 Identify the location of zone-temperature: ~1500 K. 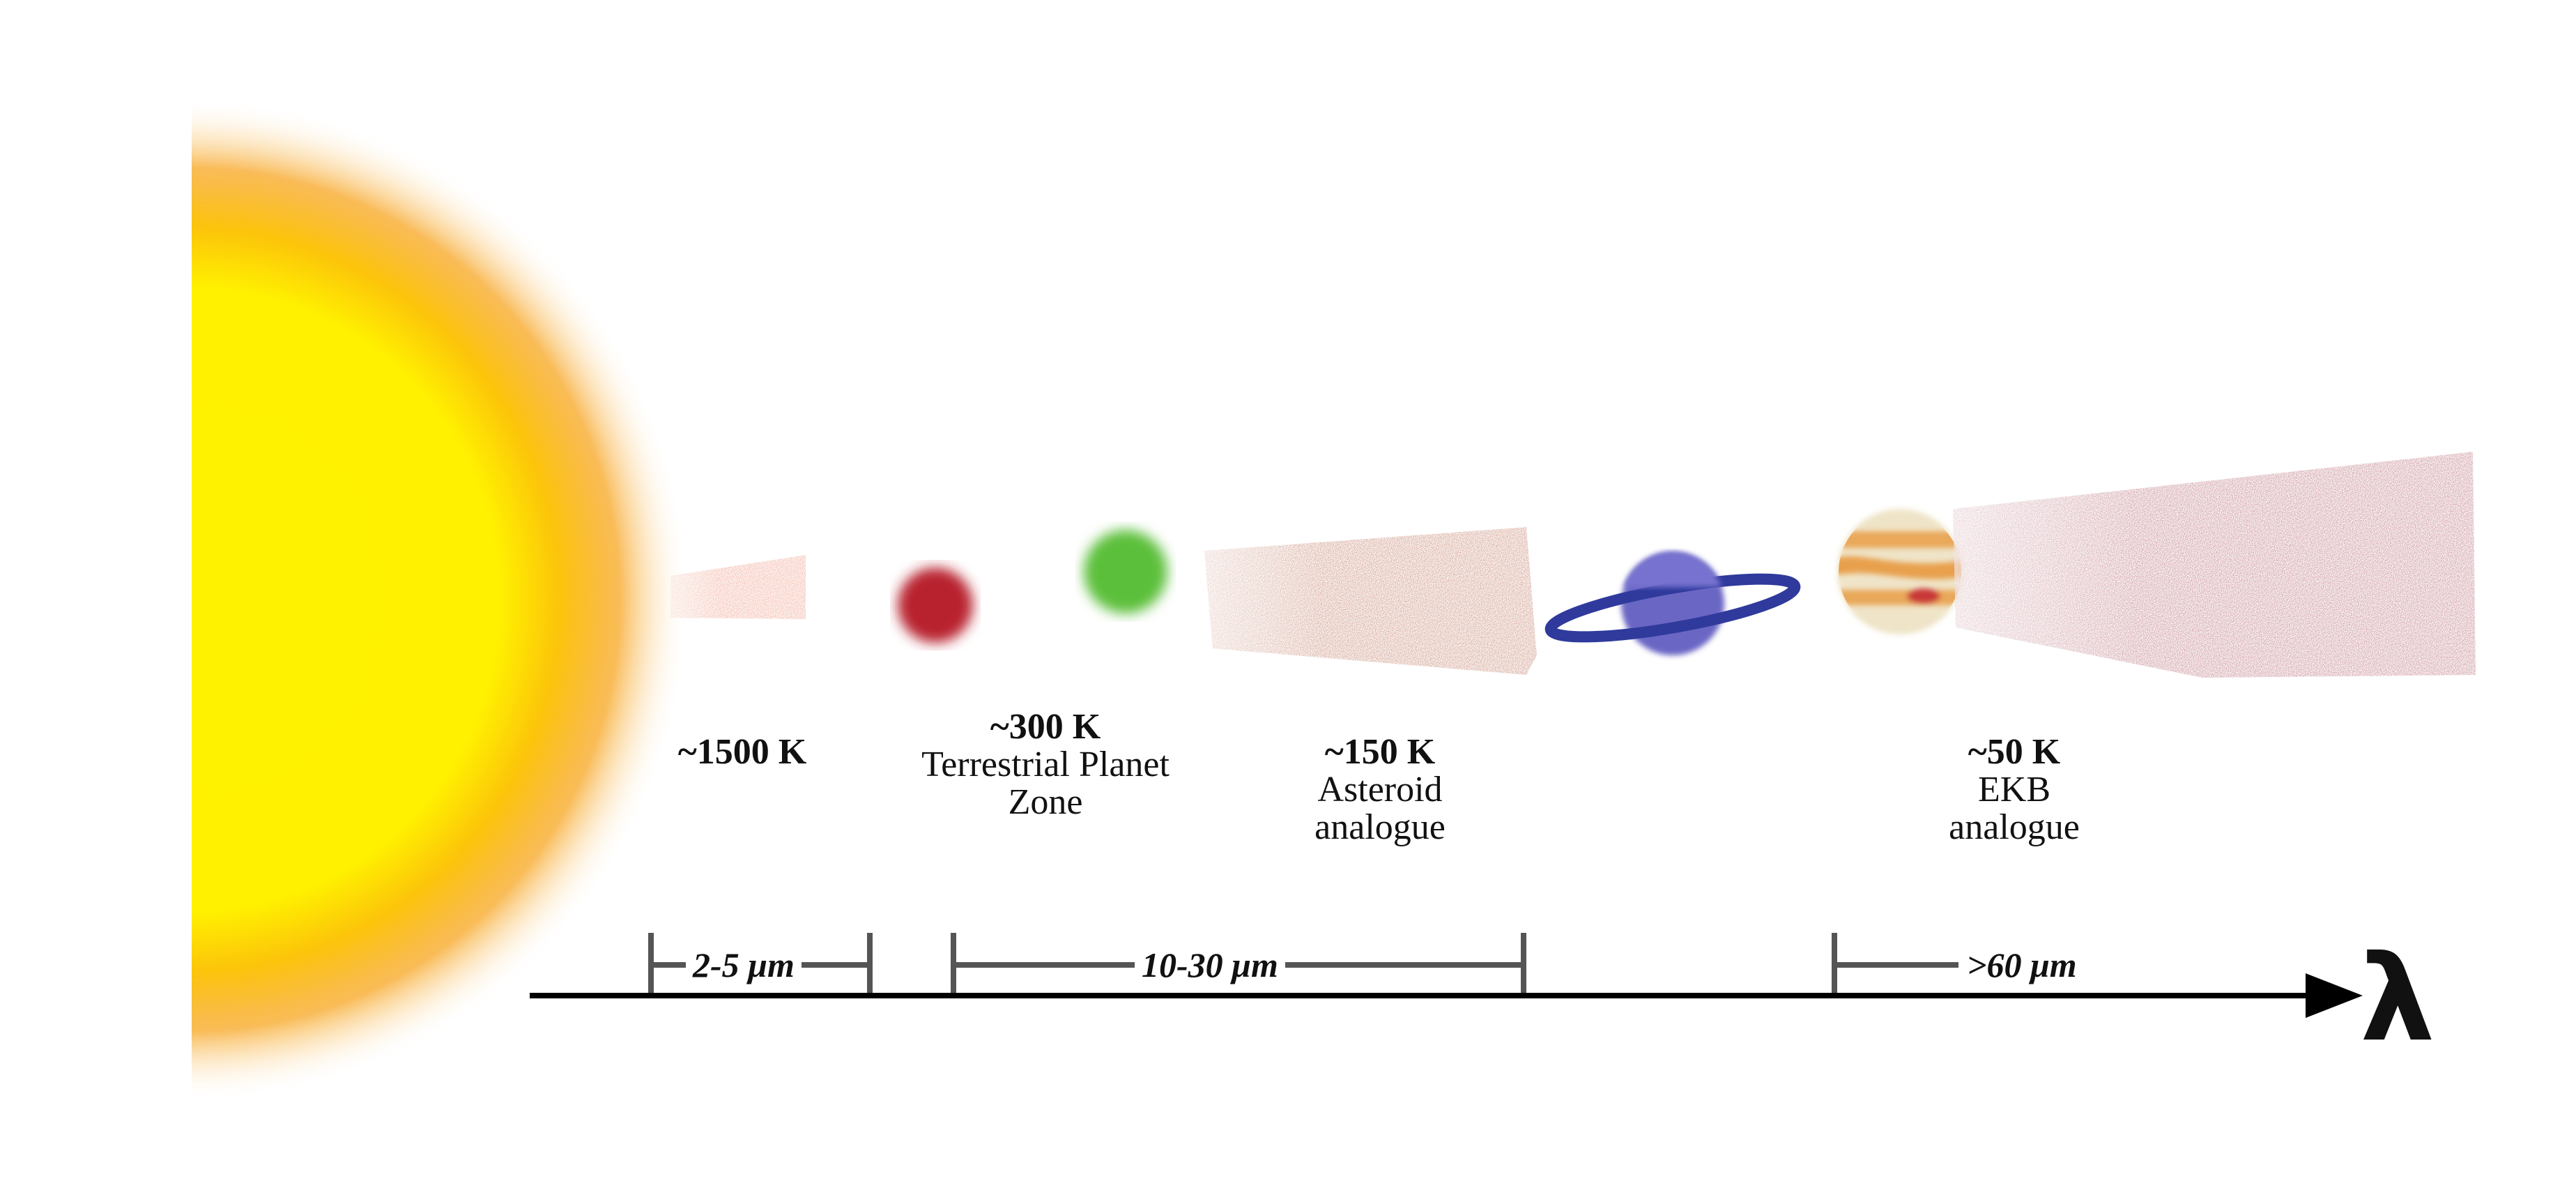
(742, 752).